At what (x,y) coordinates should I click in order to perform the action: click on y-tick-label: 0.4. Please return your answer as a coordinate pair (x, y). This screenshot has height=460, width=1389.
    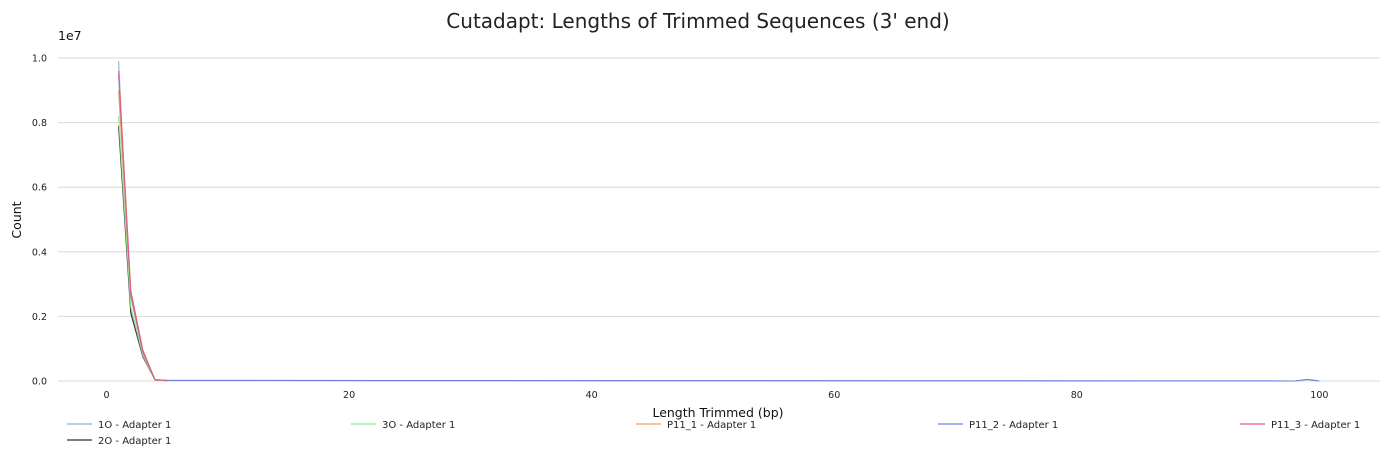
    Looking at the image, I should click on (39, 252).